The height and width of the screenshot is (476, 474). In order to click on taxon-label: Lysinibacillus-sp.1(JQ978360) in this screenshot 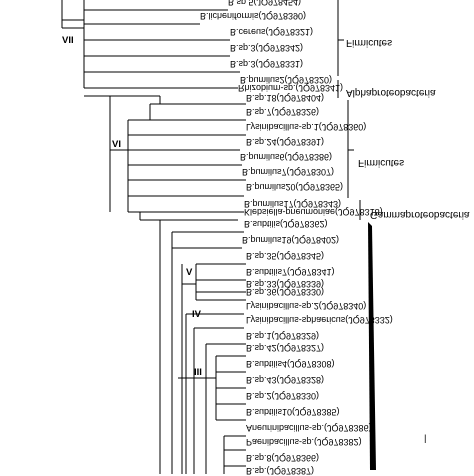, I will do `click(306, 127)`.